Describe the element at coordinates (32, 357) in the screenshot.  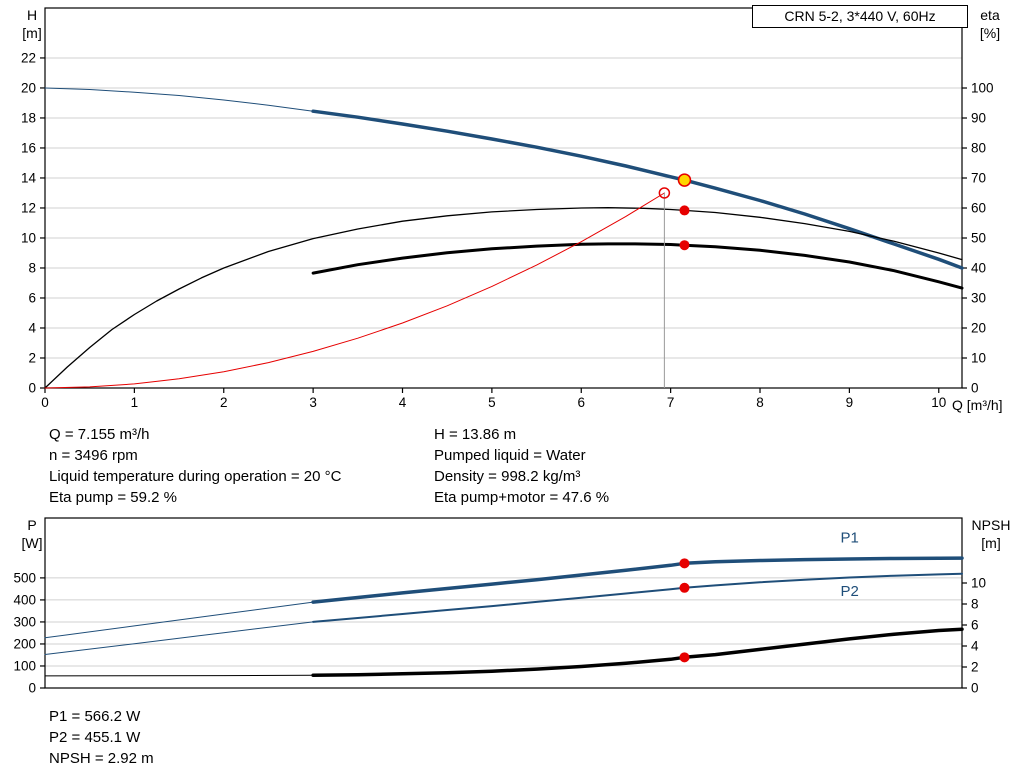
I see `y-left-tick-label: 2` at that location.